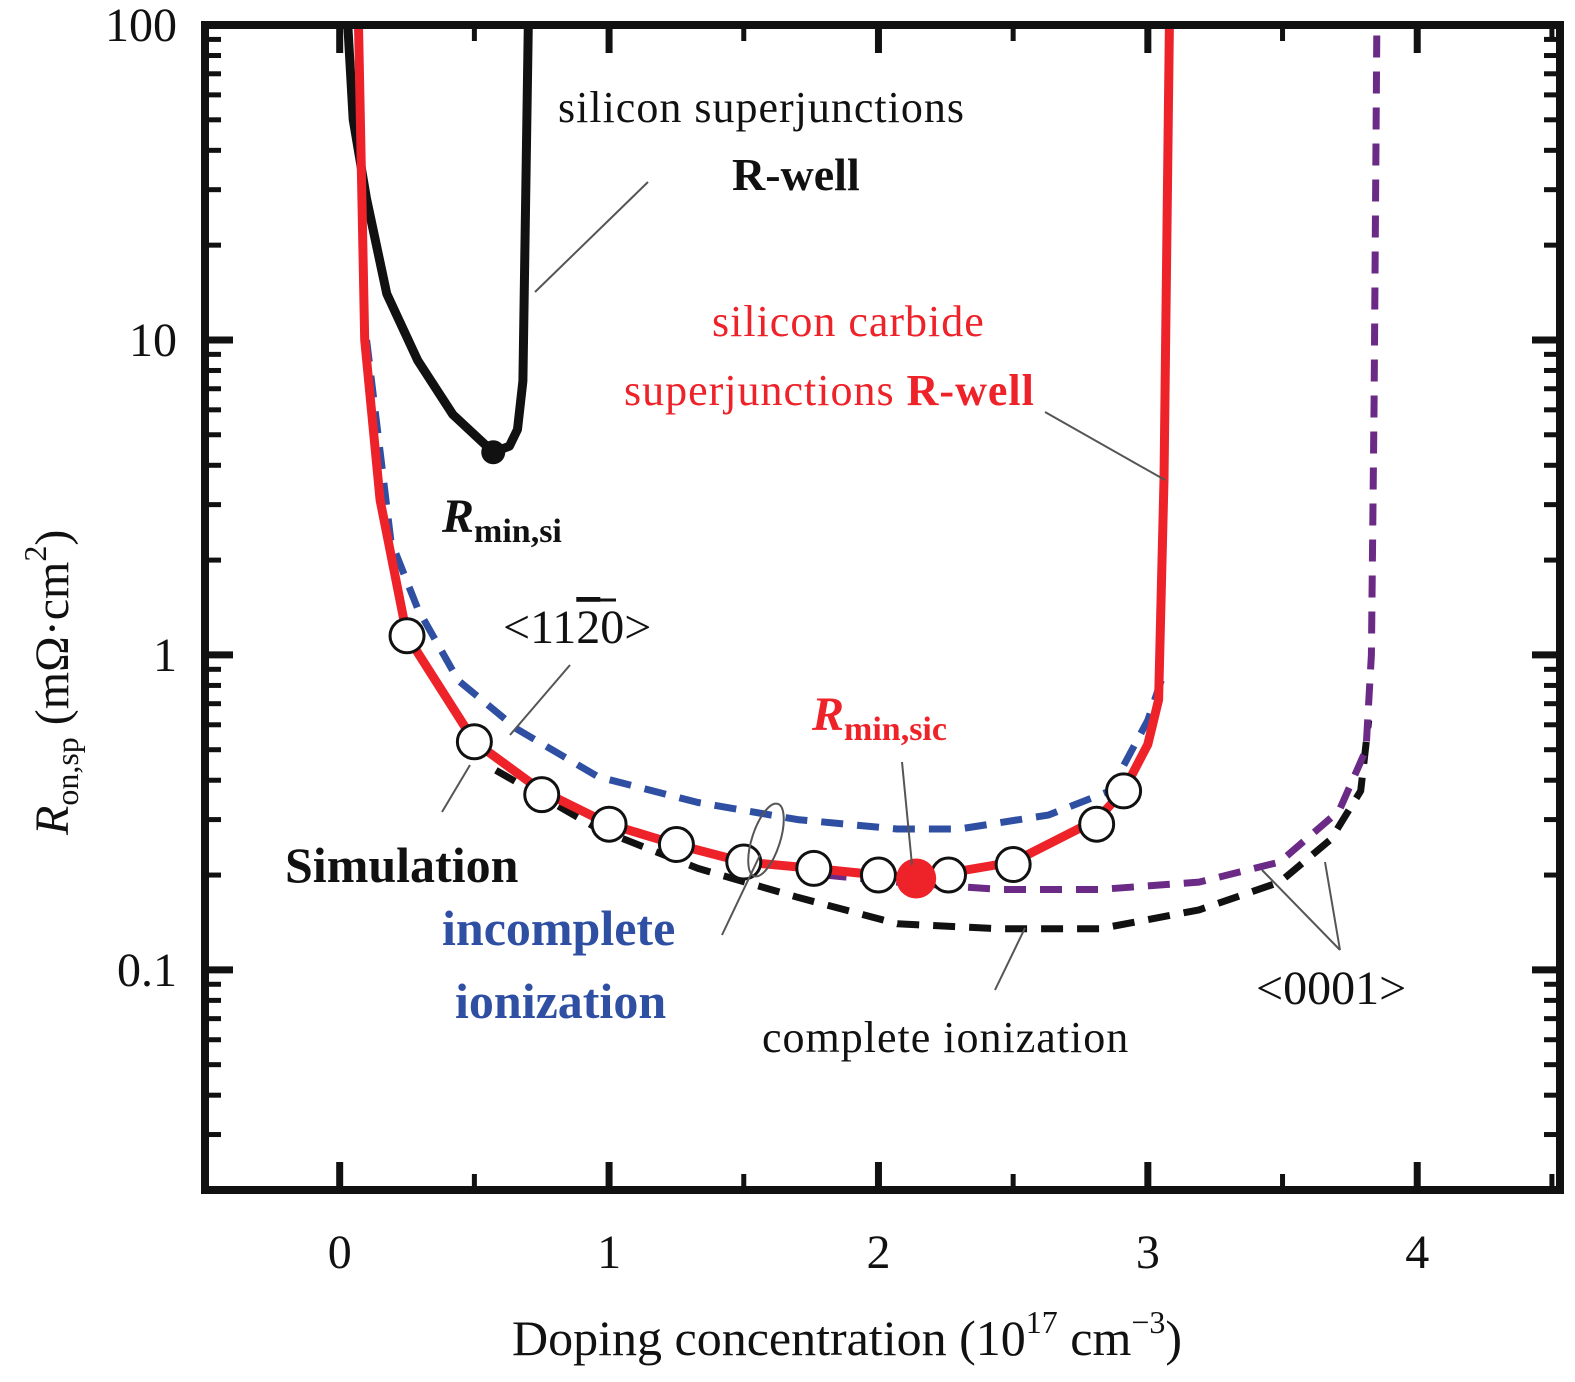 The height and width of the screenshot is (1382, 1575). What do you see at coordinates (796, 174) in the screenshot?
I see `label-si-rwell: R-well` at bounding box center [796, 174].